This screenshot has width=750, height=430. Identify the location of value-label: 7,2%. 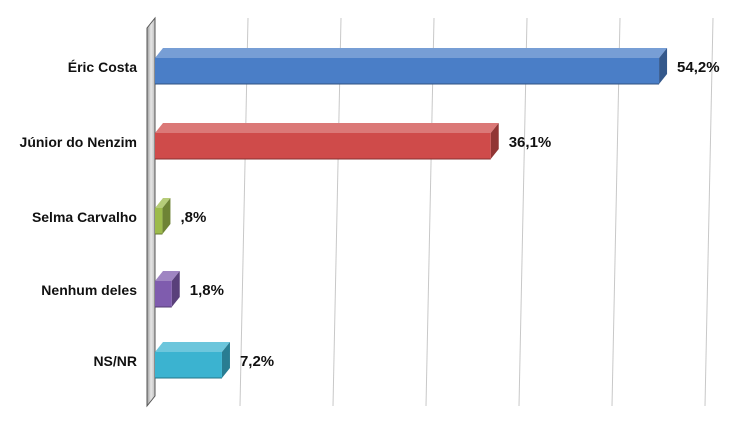
(257, 361).